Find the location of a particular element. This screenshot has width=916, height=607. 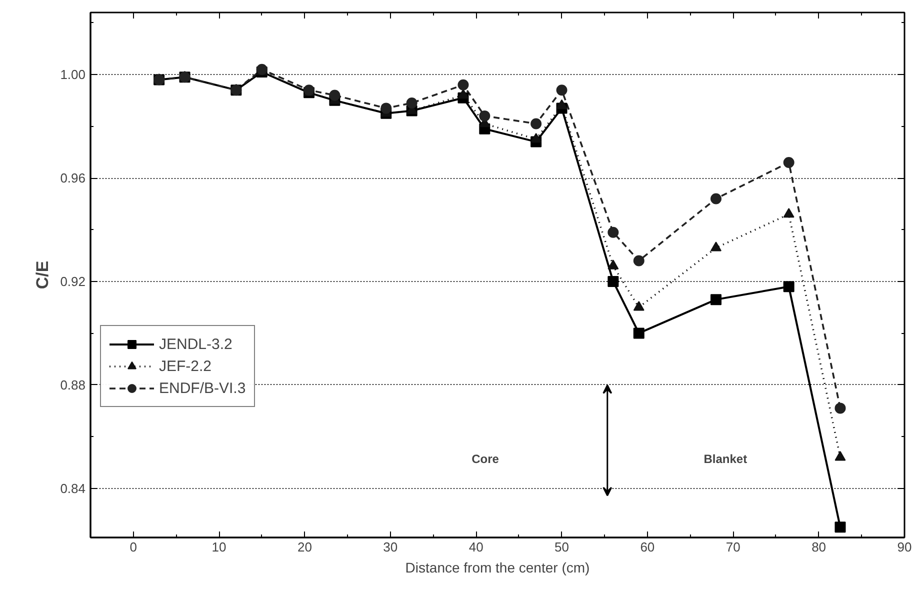

y-tick-label: 0.88 is located at coordinates (73, 384).